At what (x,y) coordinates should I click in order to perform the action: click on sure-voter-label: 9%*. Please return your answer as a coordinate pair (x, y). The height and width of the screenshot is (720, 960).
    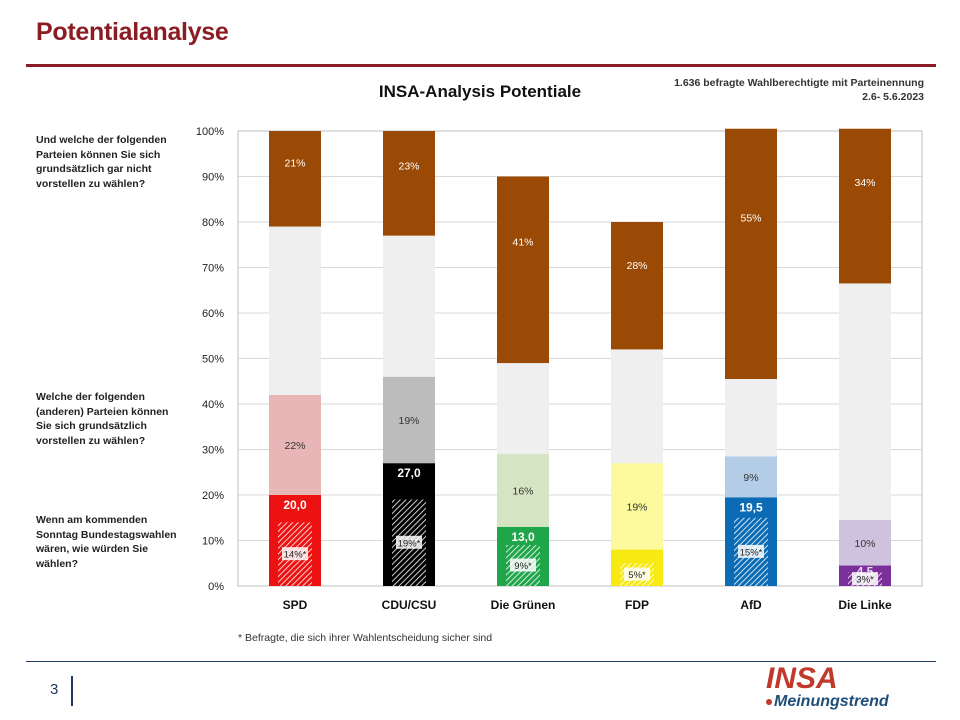
    Looking at the image, I should click on (523, 566).